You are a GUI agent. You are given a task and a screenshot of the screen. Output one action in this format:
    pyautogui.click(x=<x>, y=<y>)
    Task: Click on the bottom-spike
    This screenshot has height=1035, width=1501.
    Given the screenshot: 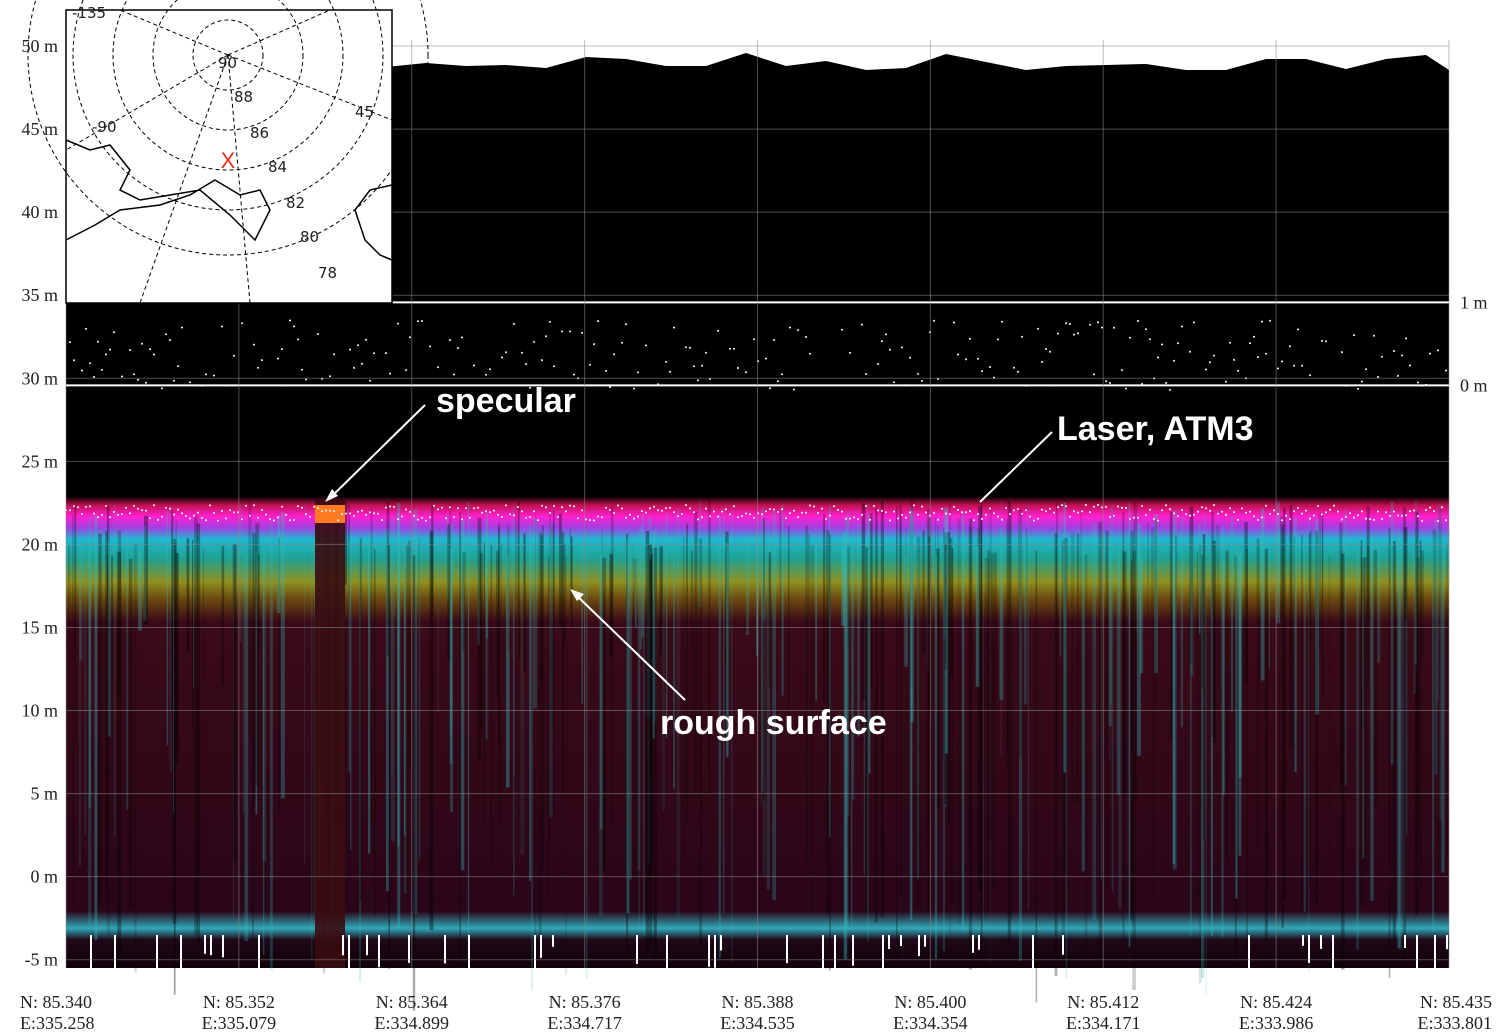 What is the action you would take?
    pyautogui.click(x=409, y=949)
    